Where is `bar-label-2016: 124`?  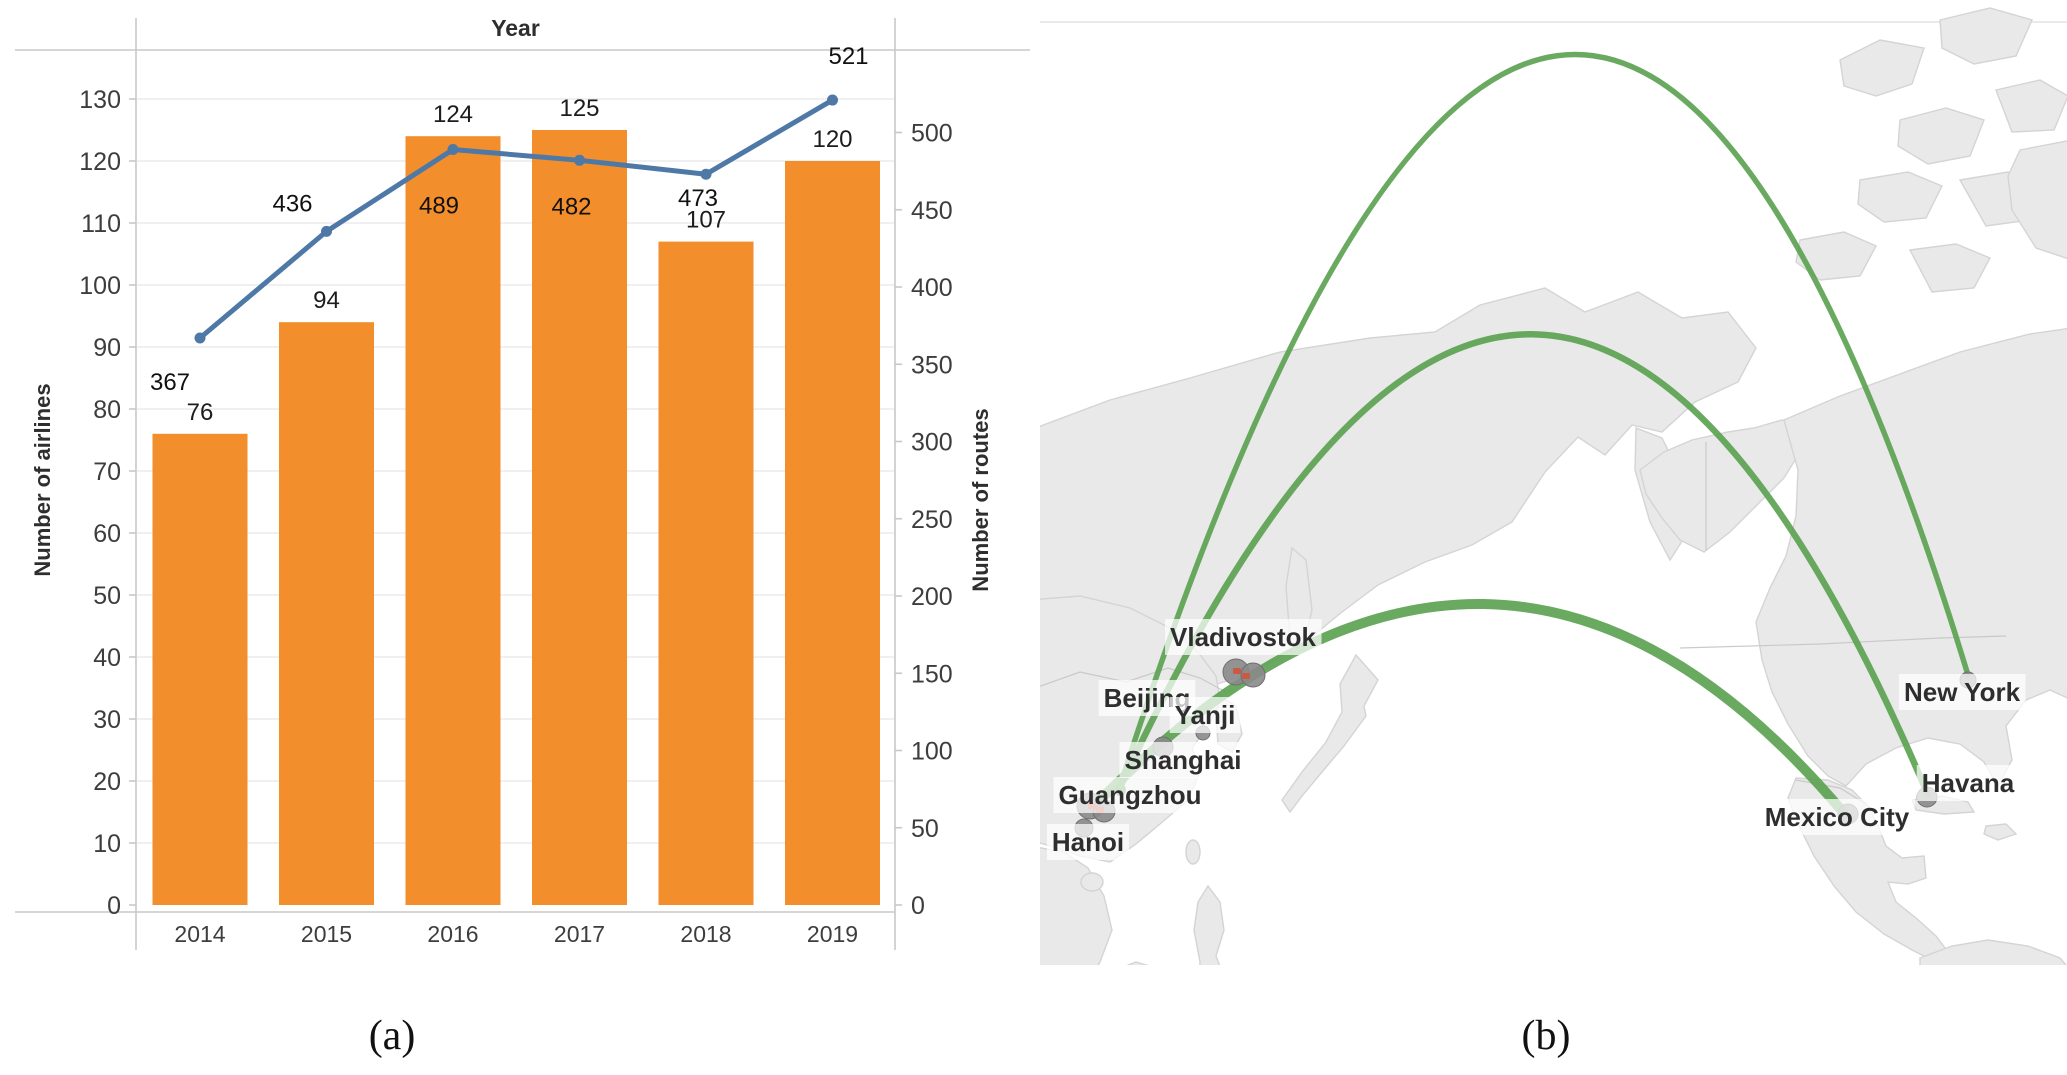
bar-label-2016: 124 is located at coordinates (453, 114).